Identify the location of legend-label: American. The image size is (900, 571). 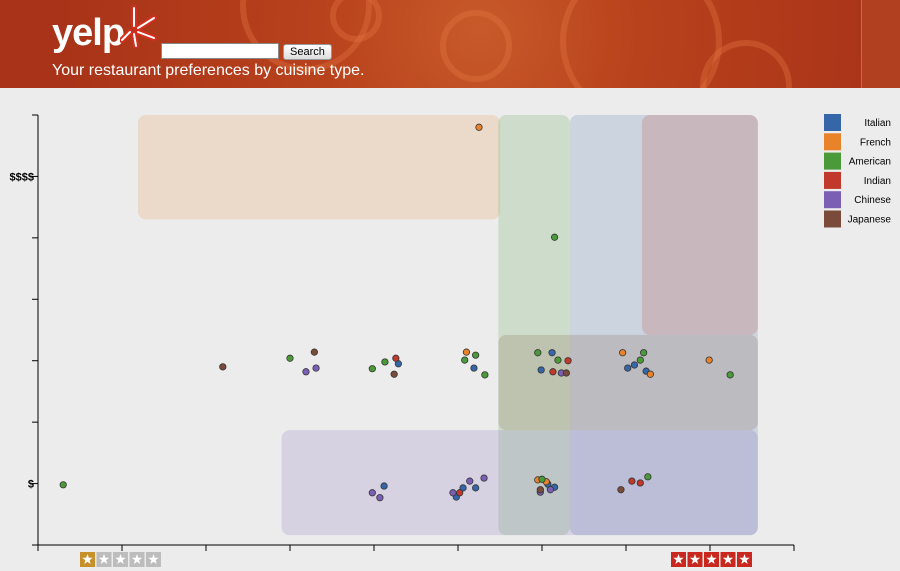
(870, 162).